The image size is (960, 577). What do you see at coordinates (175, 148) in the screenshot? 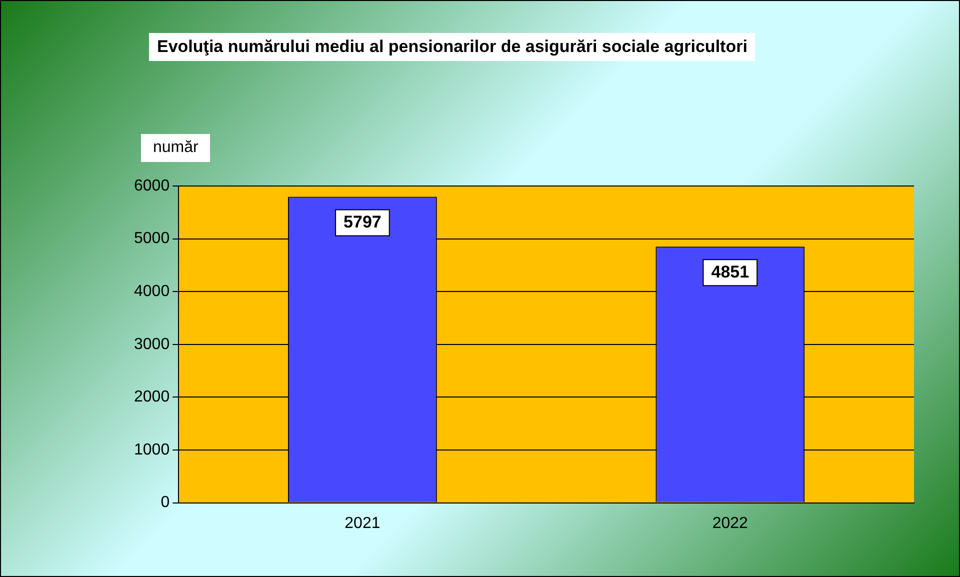
I see `y-axis-title: număr` at bounding box center [175, 148].